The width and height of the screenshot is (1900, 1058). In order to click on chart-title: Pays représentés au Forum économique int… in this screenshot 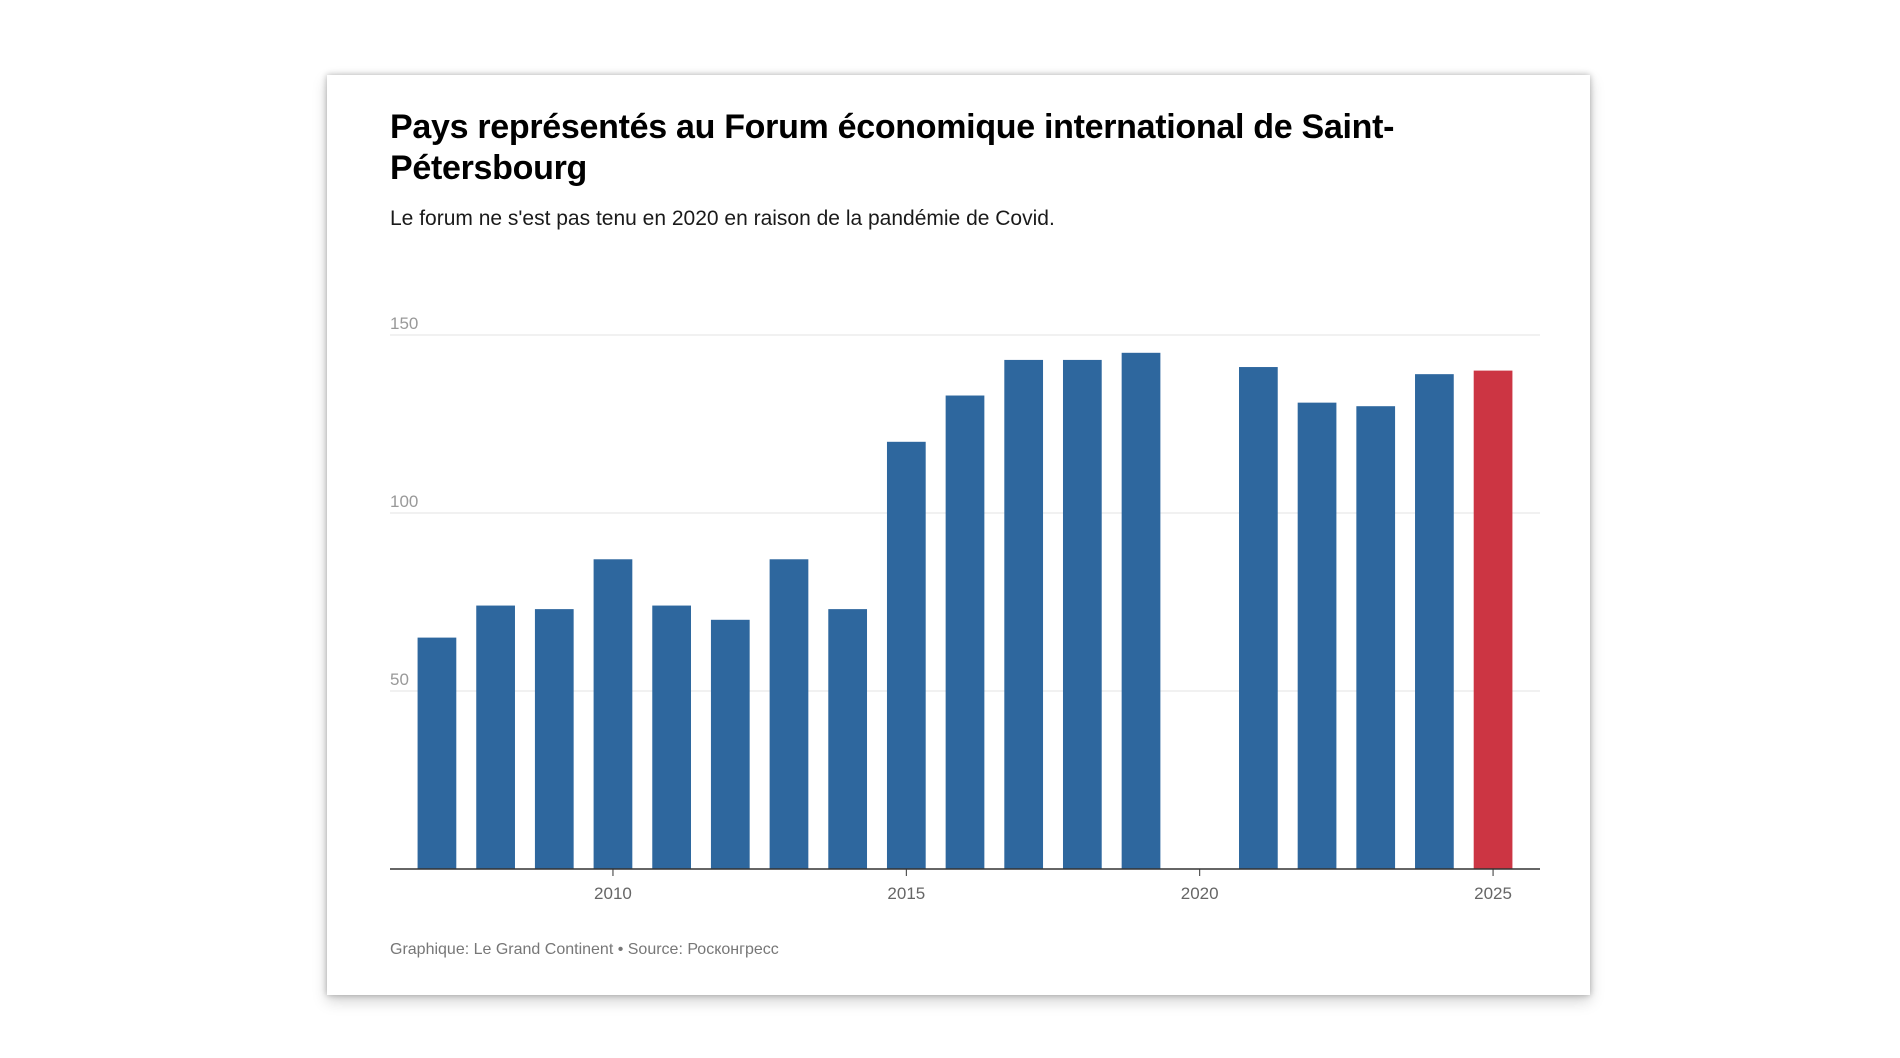, I will do `click(892, 147)`.